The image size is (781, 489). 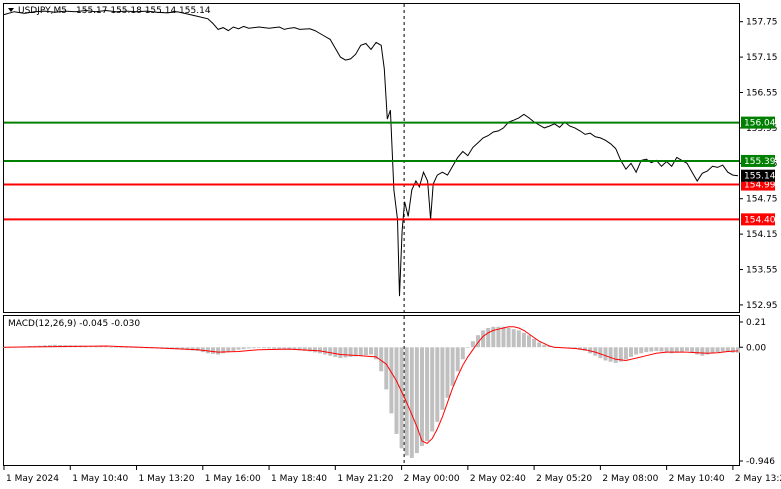 What do you see at coordinates (432, 479) in the screenshot?
I see `time-tick-label: 2 May 00:00` at bounding box center [432, 479].